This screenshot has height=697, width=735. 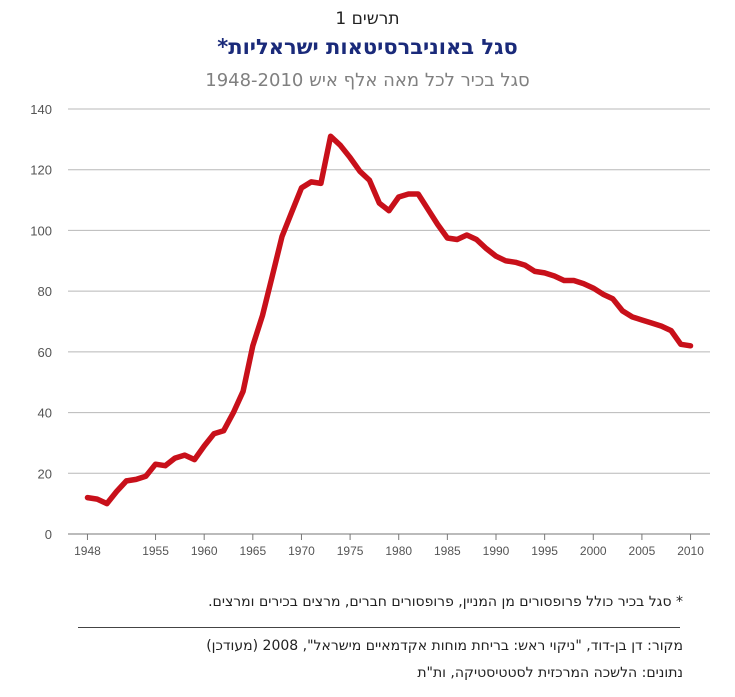 I want to click on y-axis-tick-labels: 0 20 40 60 80 100 120 140, so click(x=41, y=322).